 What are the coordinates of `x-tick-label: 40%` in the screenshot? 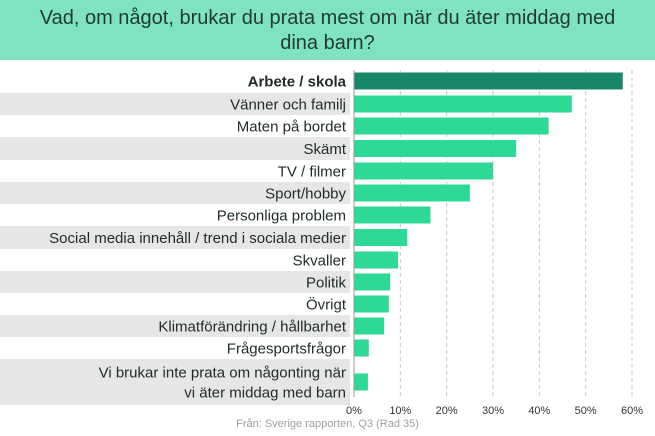 It's located at (539, 410).